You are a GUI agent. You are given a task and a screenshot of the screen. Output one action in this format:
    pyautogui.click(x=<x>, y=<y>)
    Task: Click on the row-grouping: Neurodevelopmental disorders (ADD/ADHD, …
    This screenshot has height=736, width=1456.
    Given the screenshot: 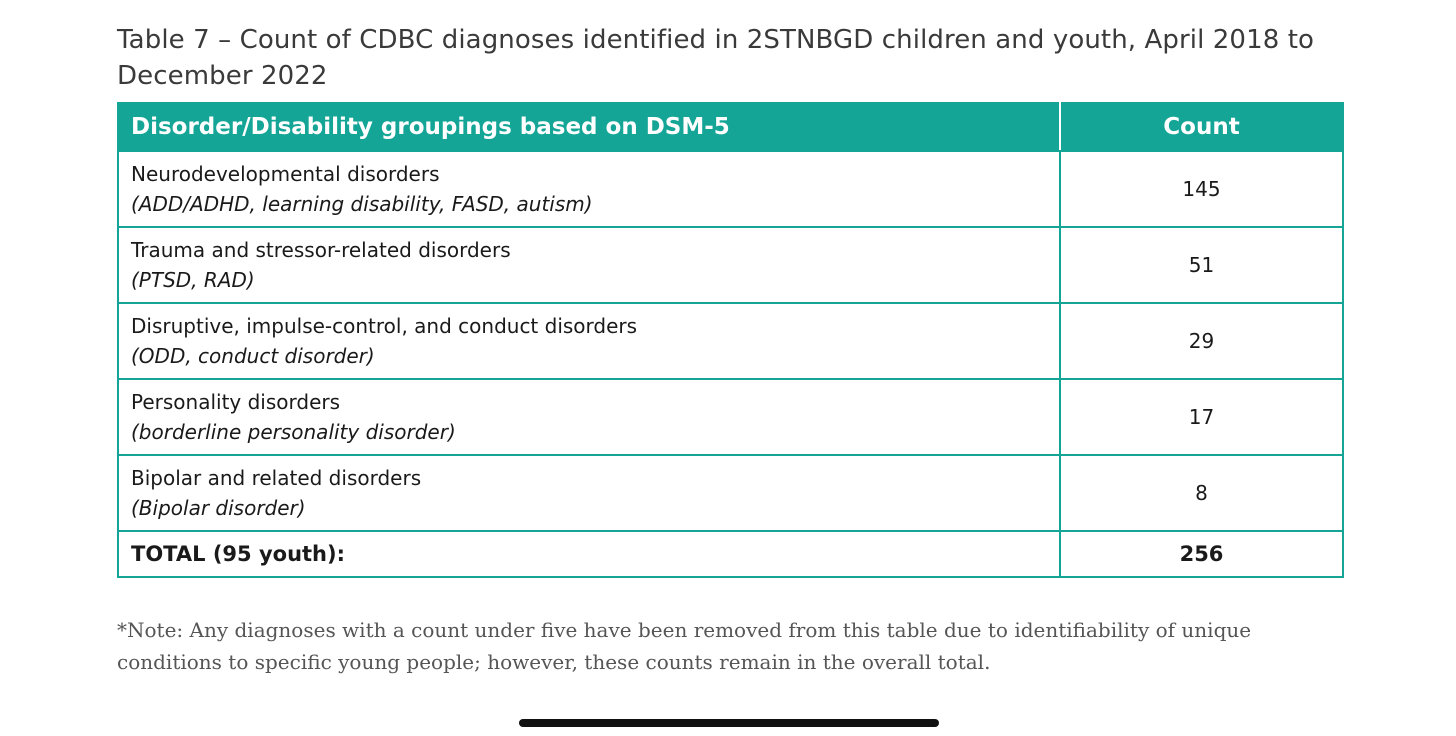 What is the action you would take?
    pyautogui.click(x=589, y=189)
    